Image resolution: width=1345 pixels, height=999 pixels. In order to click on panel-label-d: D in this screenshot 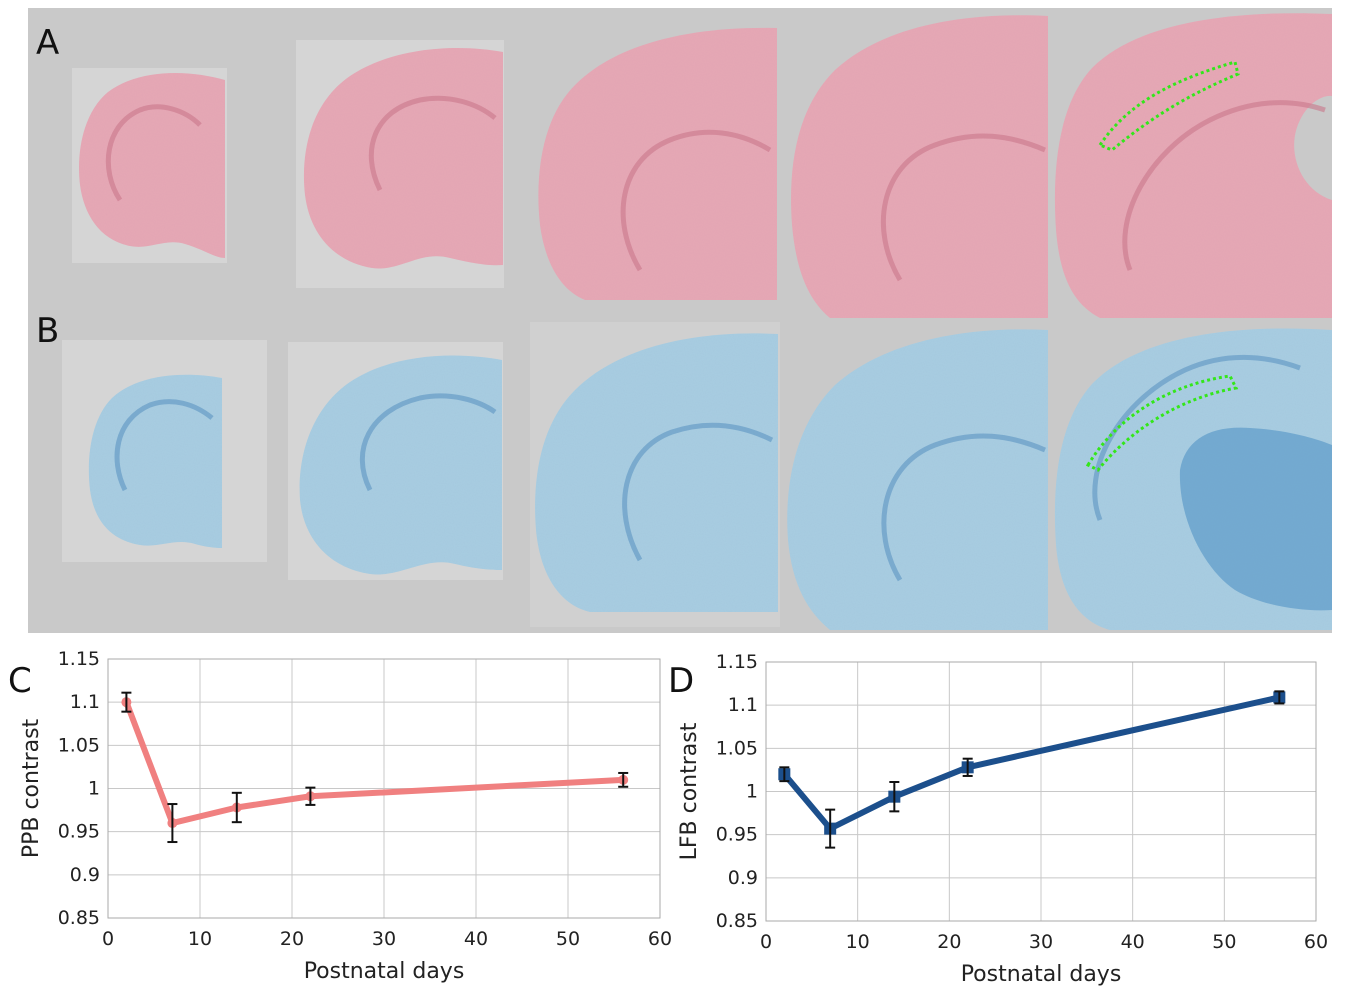, I will do `click(681, 681)`.